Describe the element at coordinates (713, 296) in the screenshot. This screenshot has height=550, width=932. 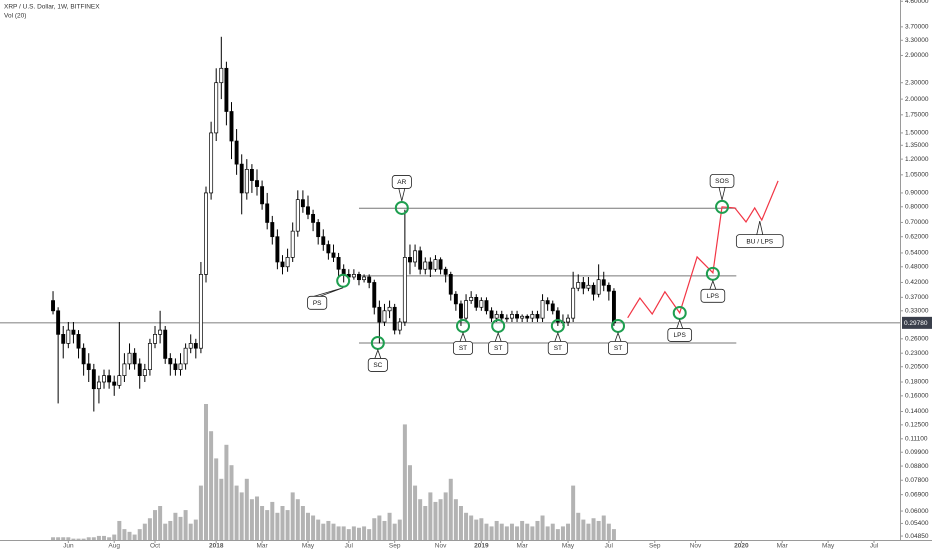
I see `annotation-label: LPS` at that location.